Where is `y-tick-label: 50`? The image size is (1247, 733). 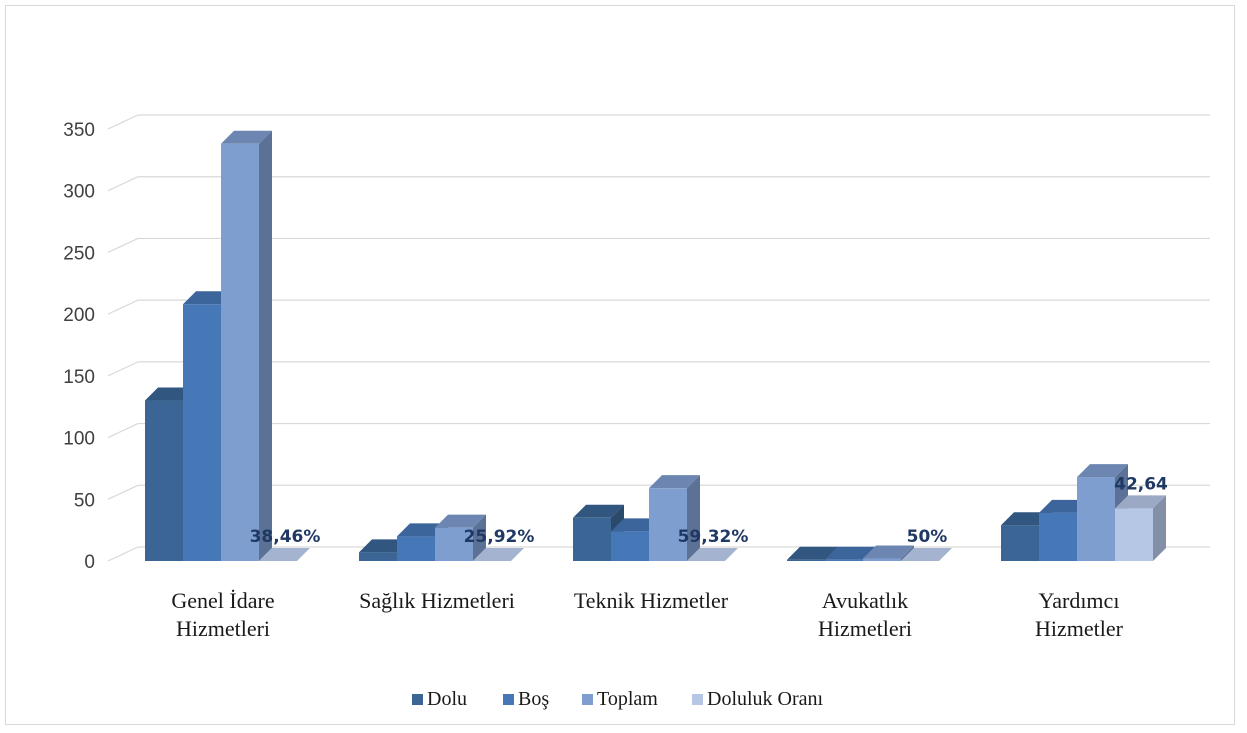
y-tick-label: 50 is located at coordinates (84, 500).